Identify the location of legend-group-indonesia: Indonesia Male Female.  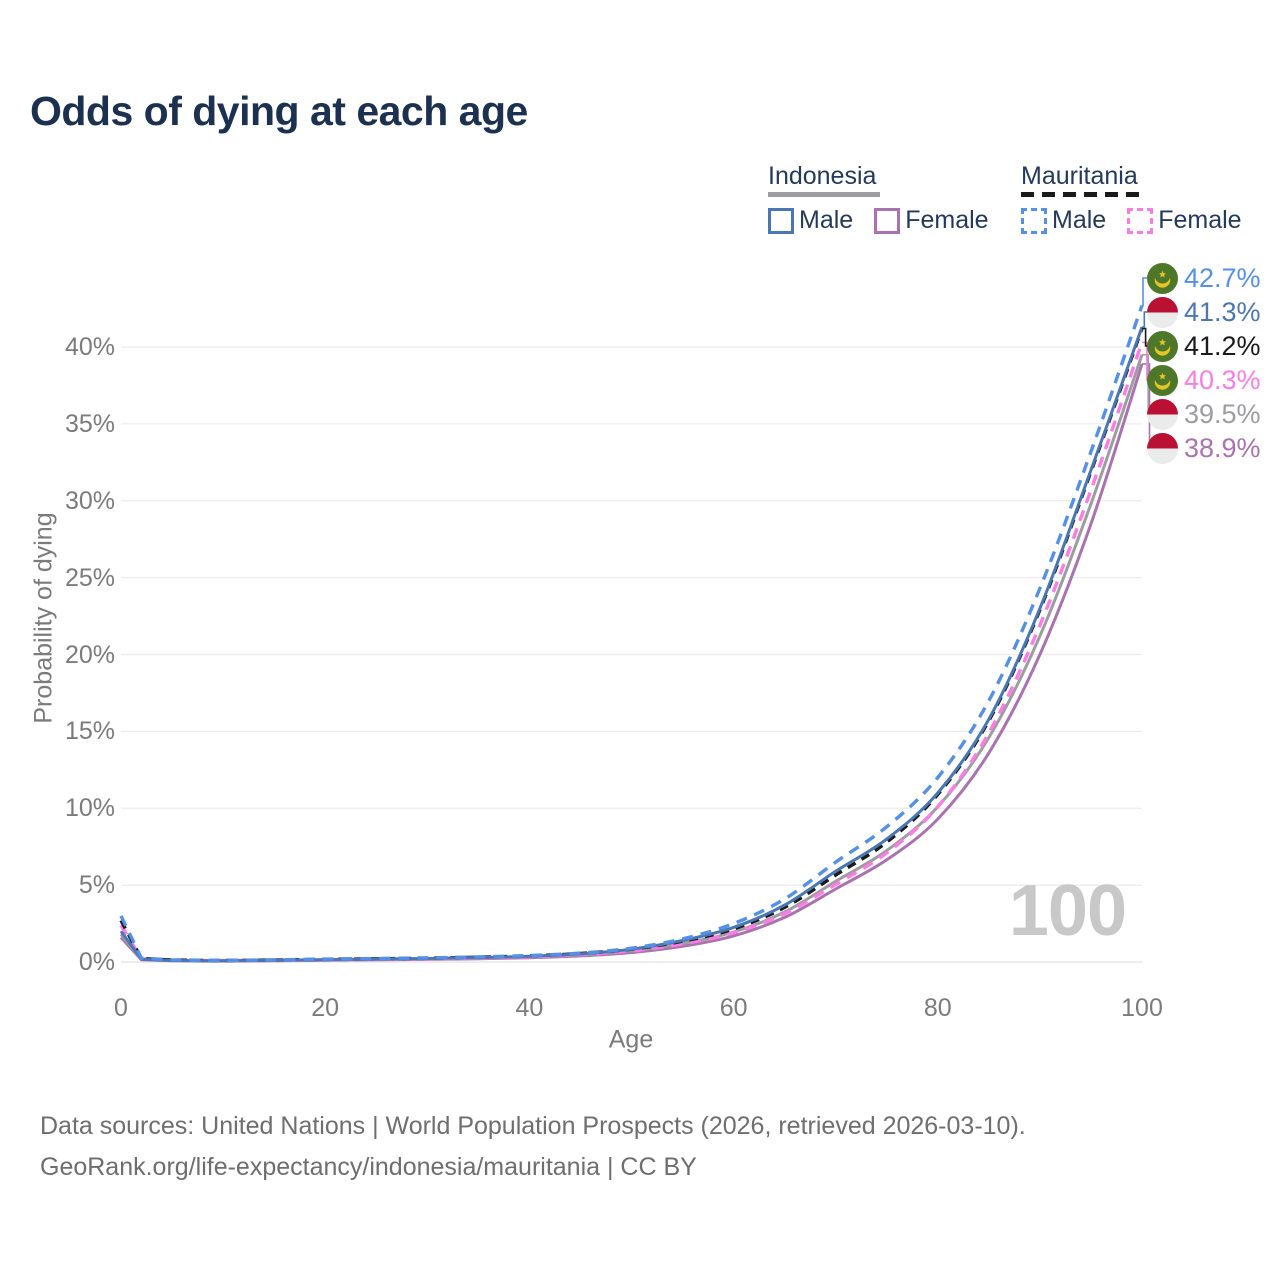
(889, 199).